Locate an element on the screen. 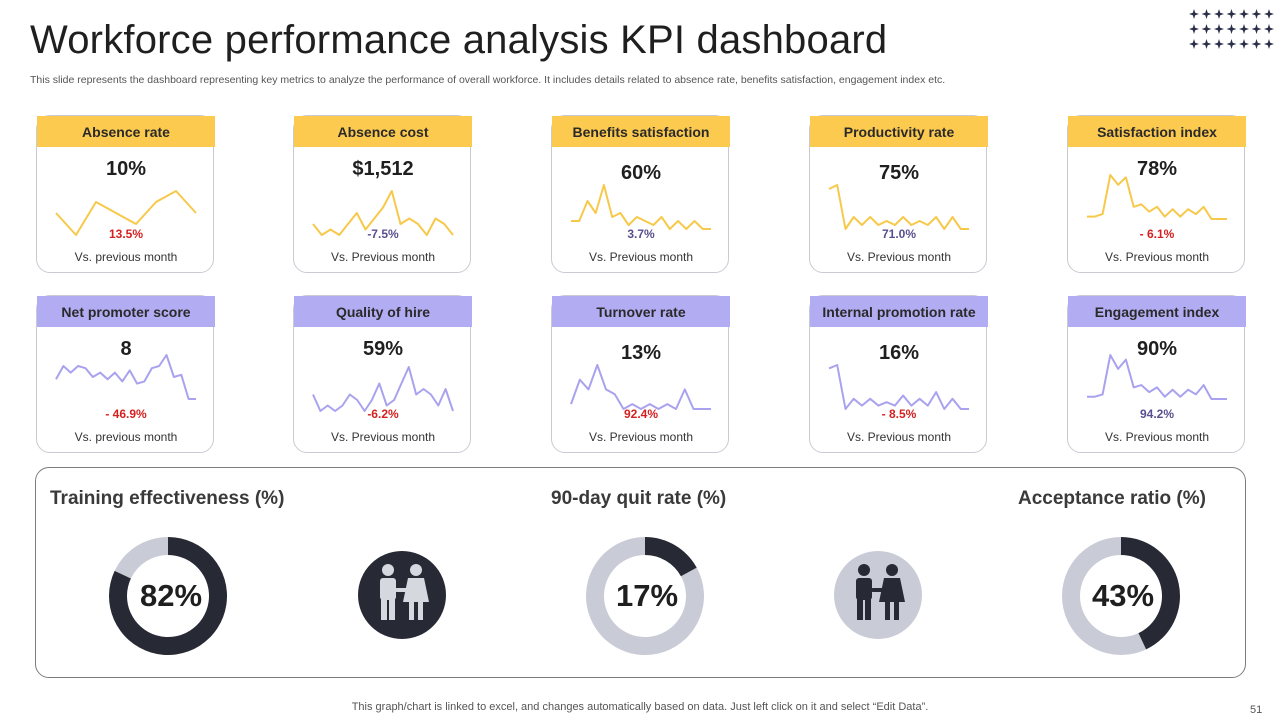  card-value: 78% is located at coordinates (1157, 169).